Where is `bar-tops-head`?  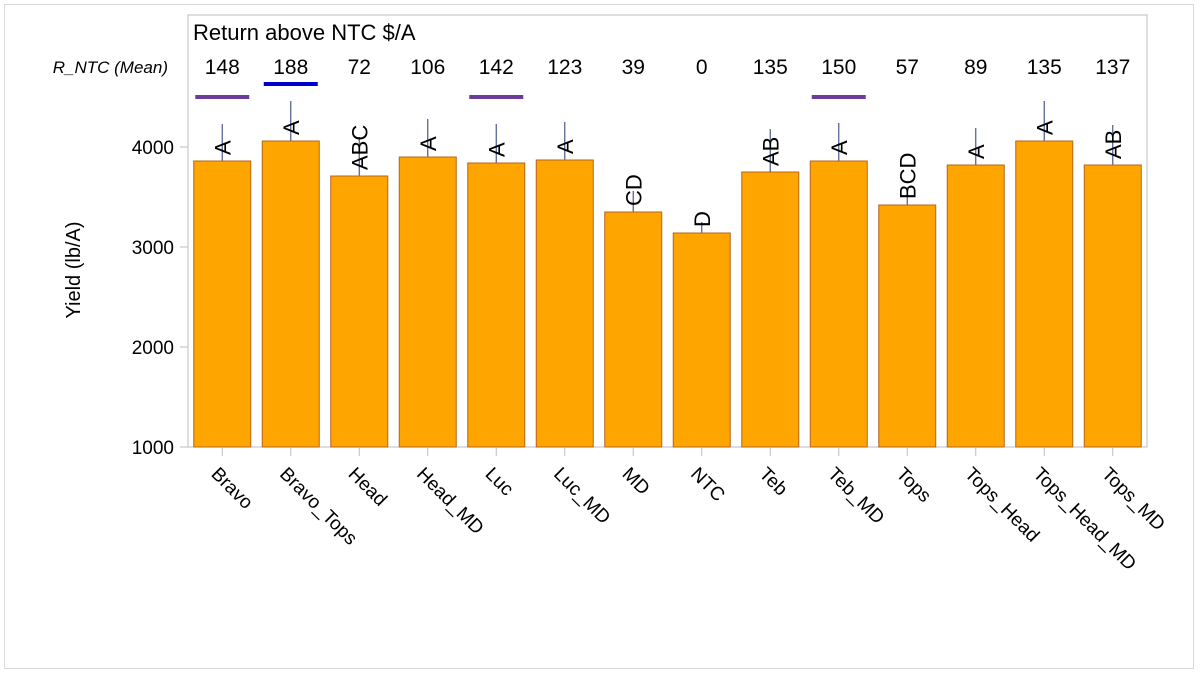 bar-tops-head is located at coordinates (975, 306).